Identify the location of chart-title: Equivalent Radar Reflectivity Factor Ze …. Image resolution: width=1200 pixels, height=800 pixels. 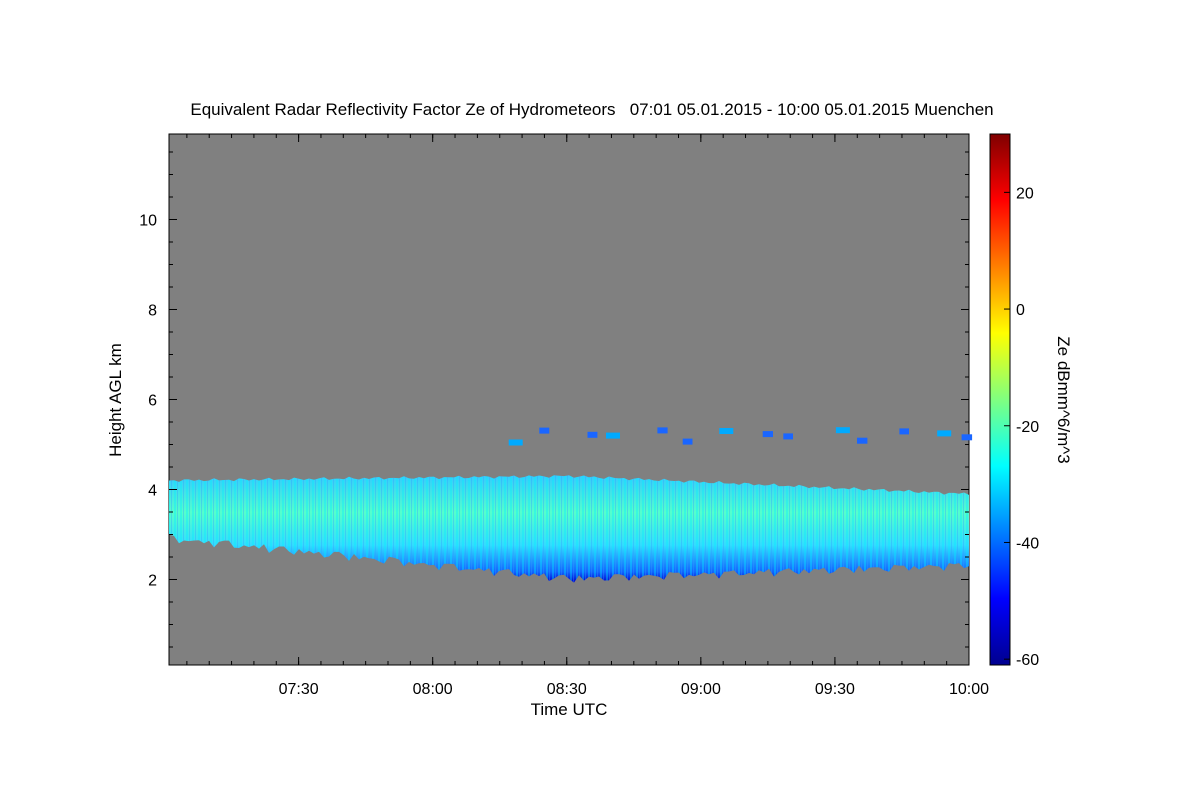
(591, 109).